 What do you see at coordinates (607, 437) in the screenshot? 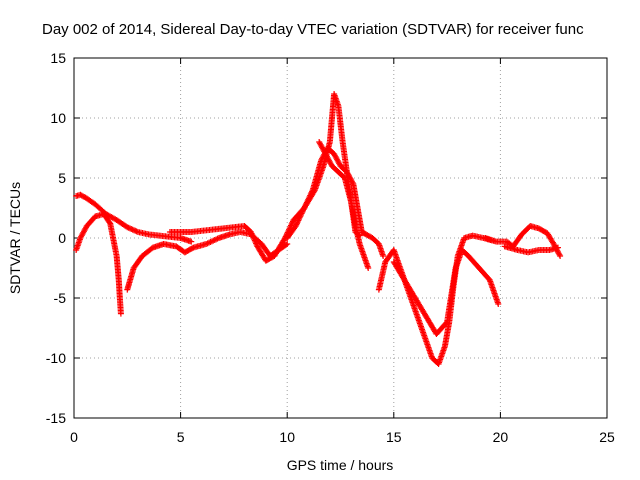
I see `x-tick-label: 25` at bounding box center [607, 437].